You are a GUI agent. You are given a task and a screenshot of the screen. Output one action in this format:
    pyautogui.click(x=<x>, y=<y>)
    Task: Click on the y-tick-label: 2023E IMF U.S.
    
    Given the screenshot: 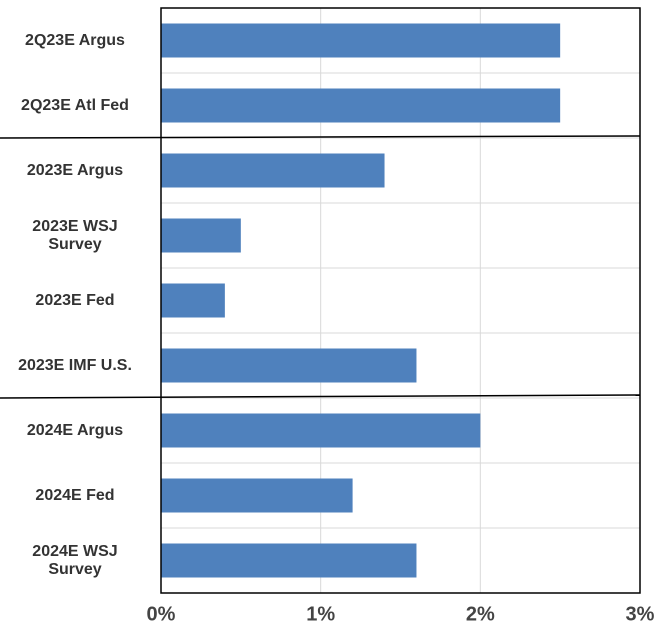 What is the action you would take?
    pyautogui.click(x=75, y=365)
    